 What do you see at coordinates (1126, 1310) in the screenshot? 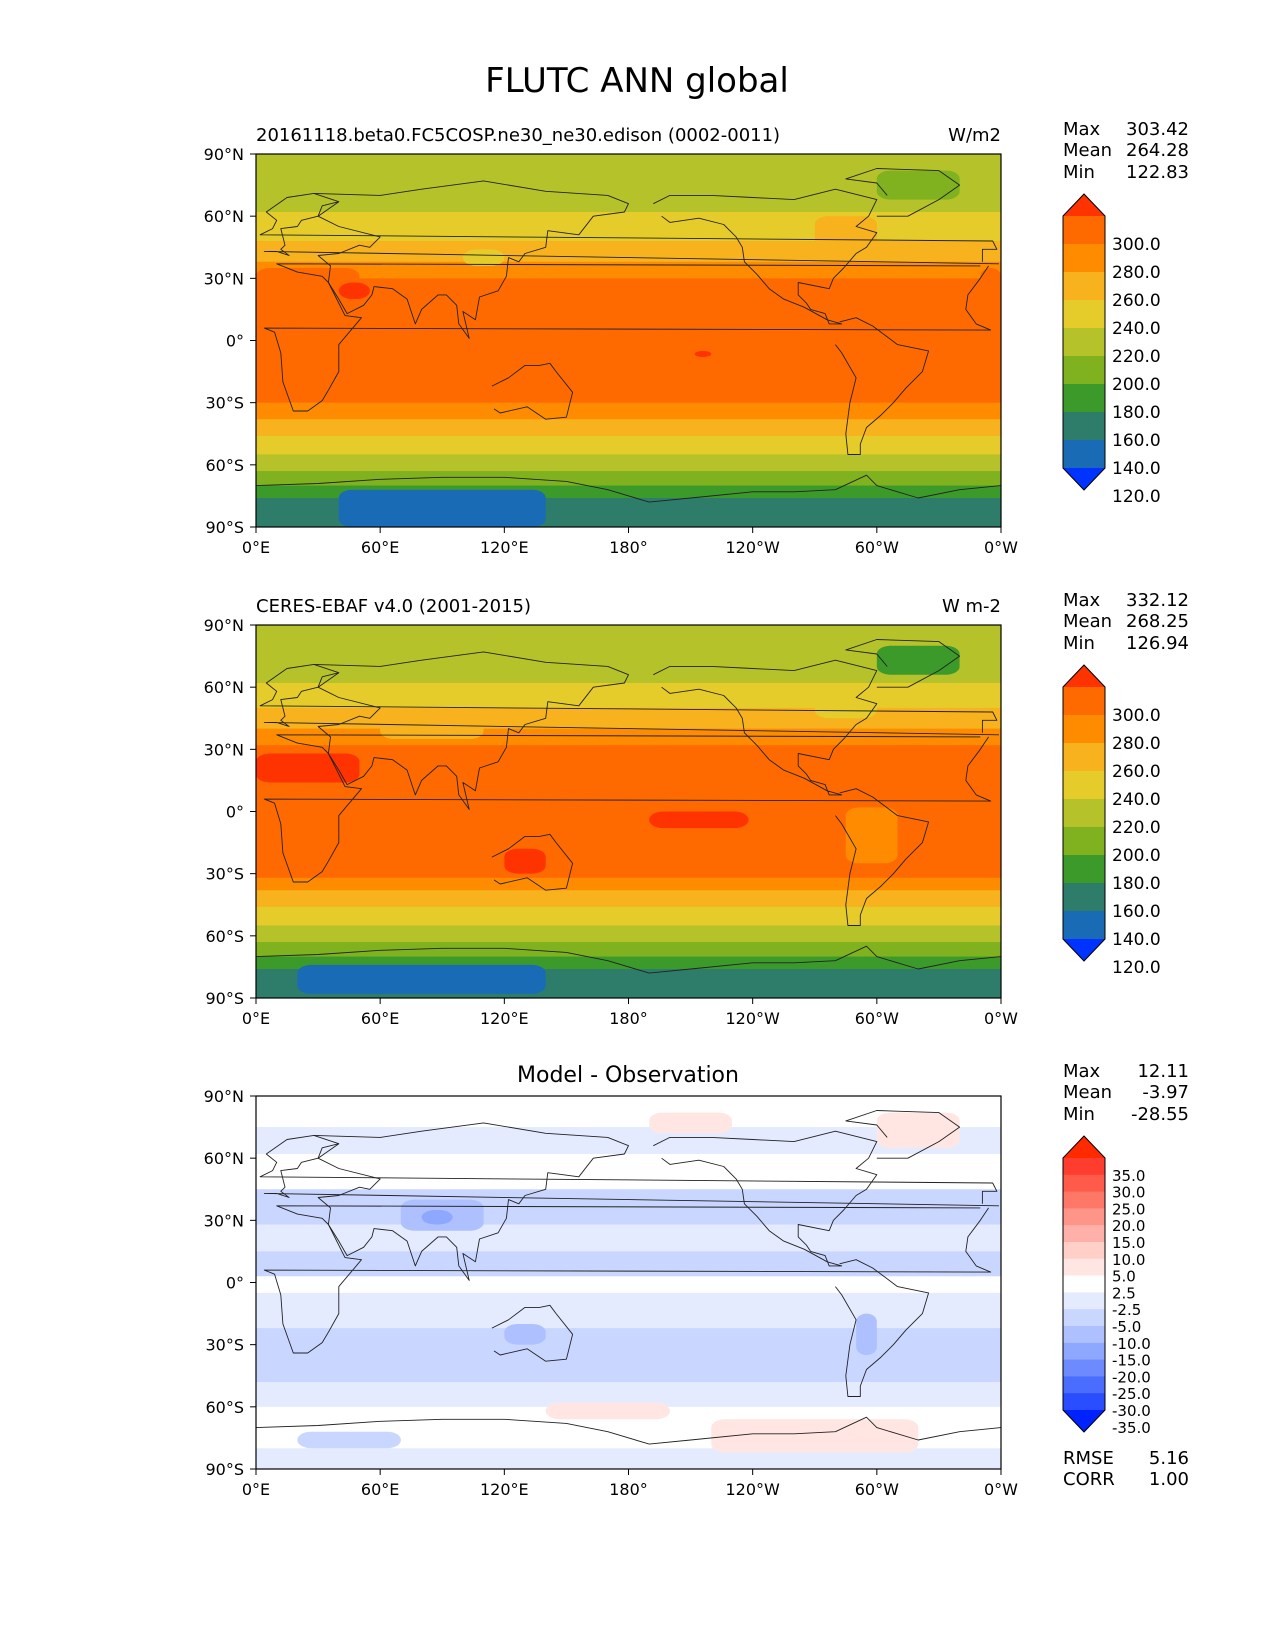
I see `colorbar-tick-label: -2.5` at bounding box center [1126, 1310].